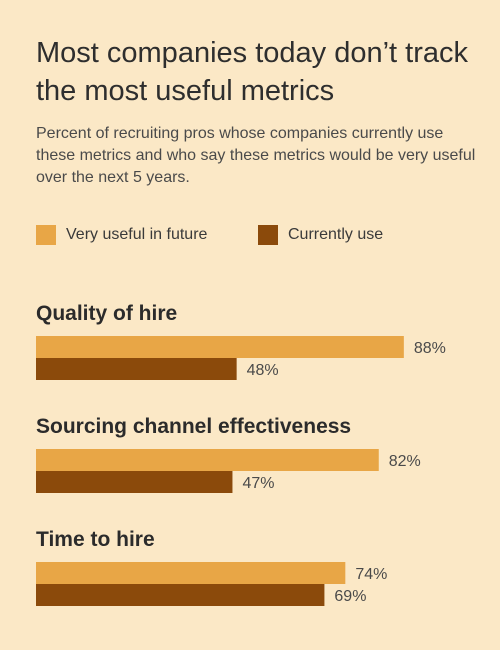 Image resolution: width=500 pixels, height=650 pixels. Describe the element at coordinates (220, 347) in the screenshot. I see `bar-quality-of-hire-very-useful-in-future` at that location.